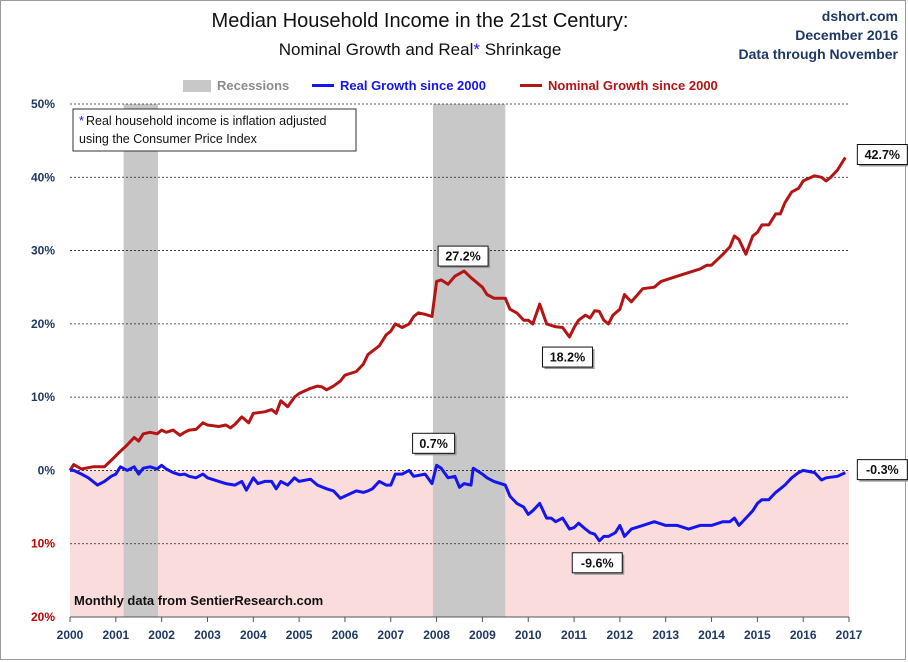  What do you see at coordinates (43, 360) in the screenshot?
I see `y-tick-labels: 50% 40% 30% 20% 10% 0% 10% 20%` at bounding box center [43, 360].